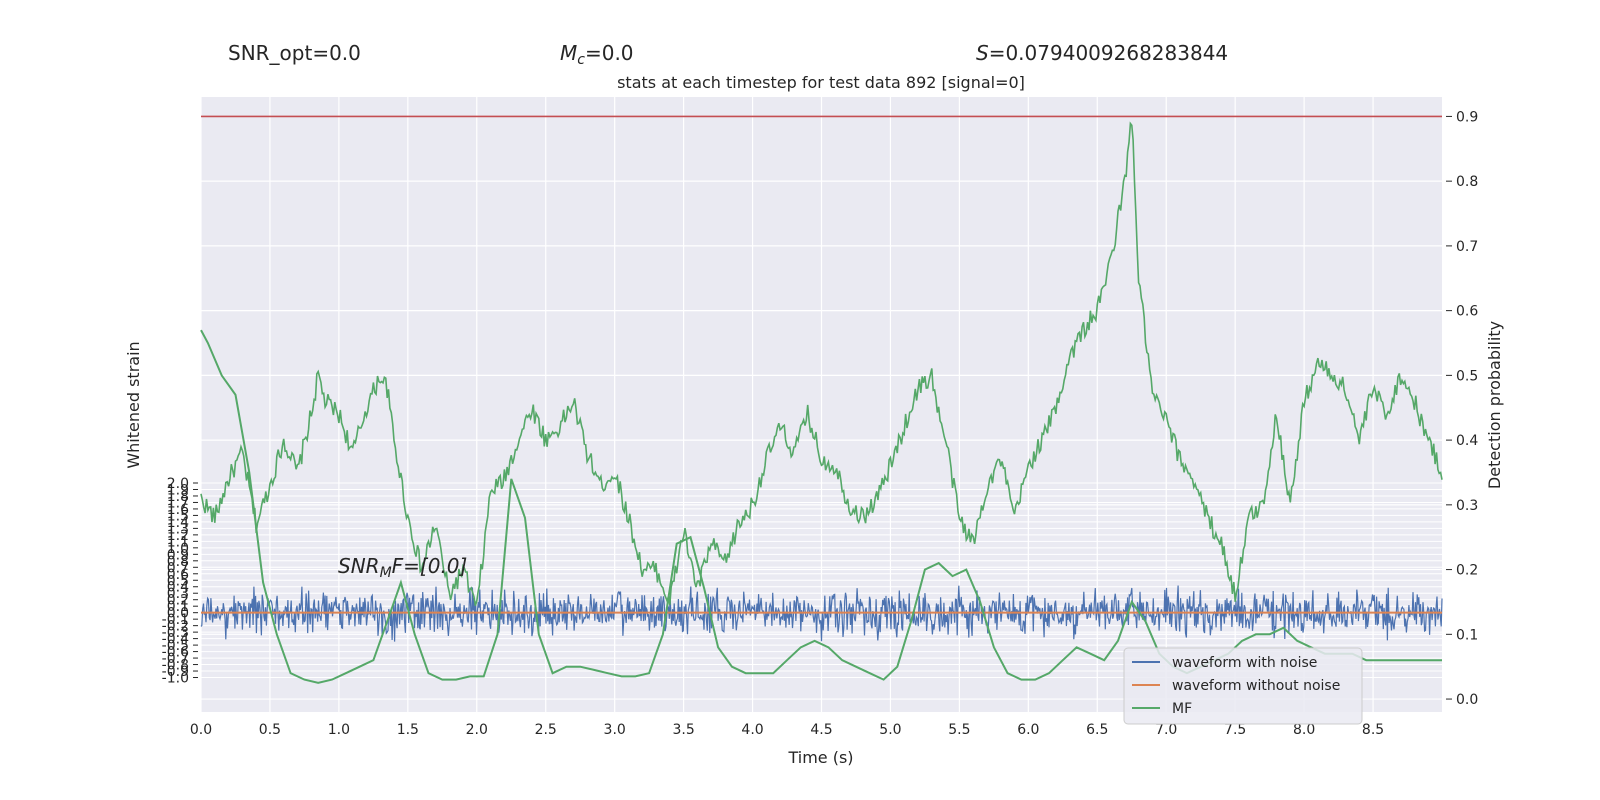 The image size is (1600, 800). Describe the element at coordinates (359, 566) in the screenshot. I see `snr-mf-symbol: SNR` at that location.